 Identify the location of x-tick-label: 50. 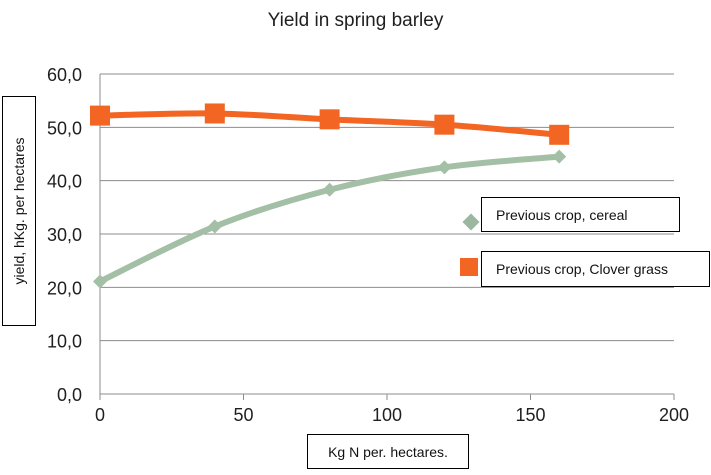
(243, 415).